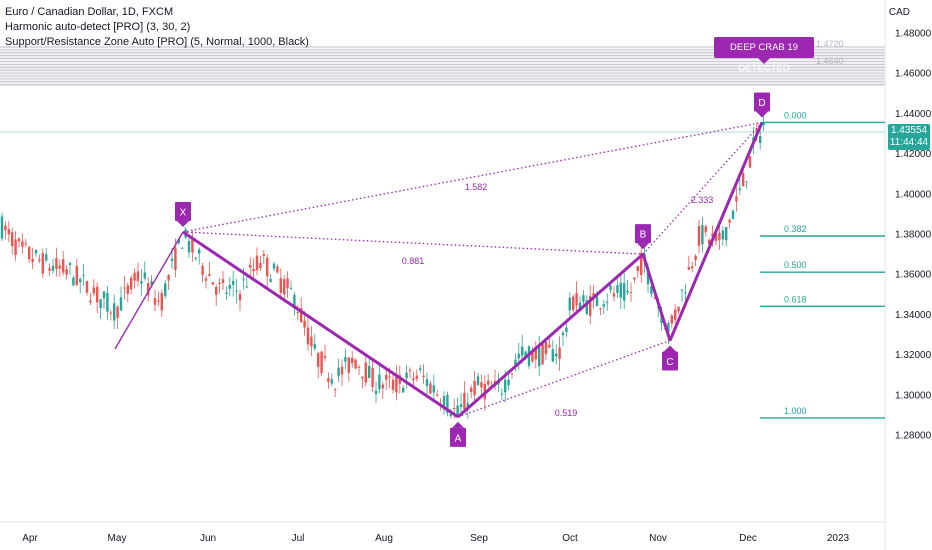  What do you see at coordinates (669, 362) in the screenshot?
I see `point-label: C` at bounding box center [669, 362].